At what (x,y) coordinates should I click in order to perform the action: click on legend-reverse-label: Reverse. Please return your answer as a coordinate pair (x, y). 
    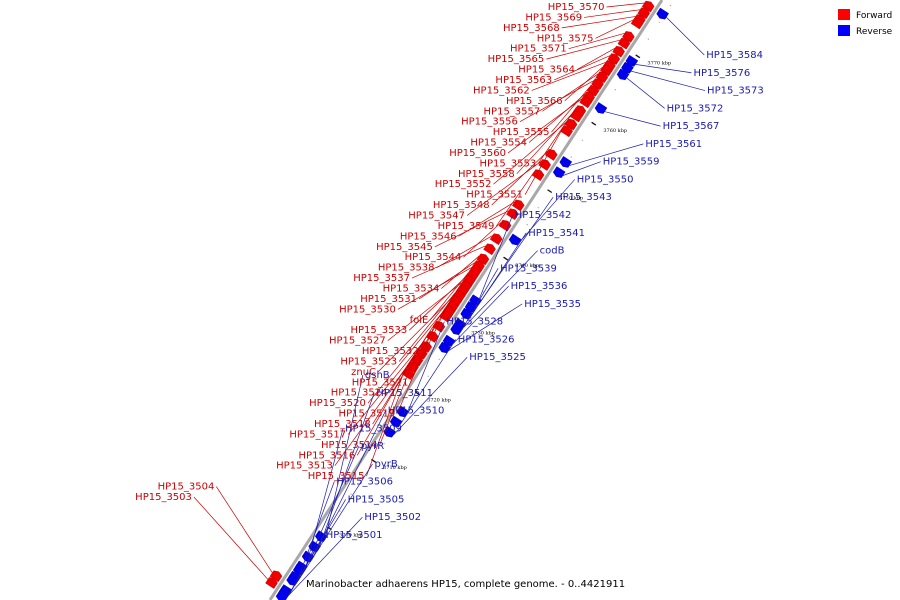
    Looking at the image, I should click on (874, 32).